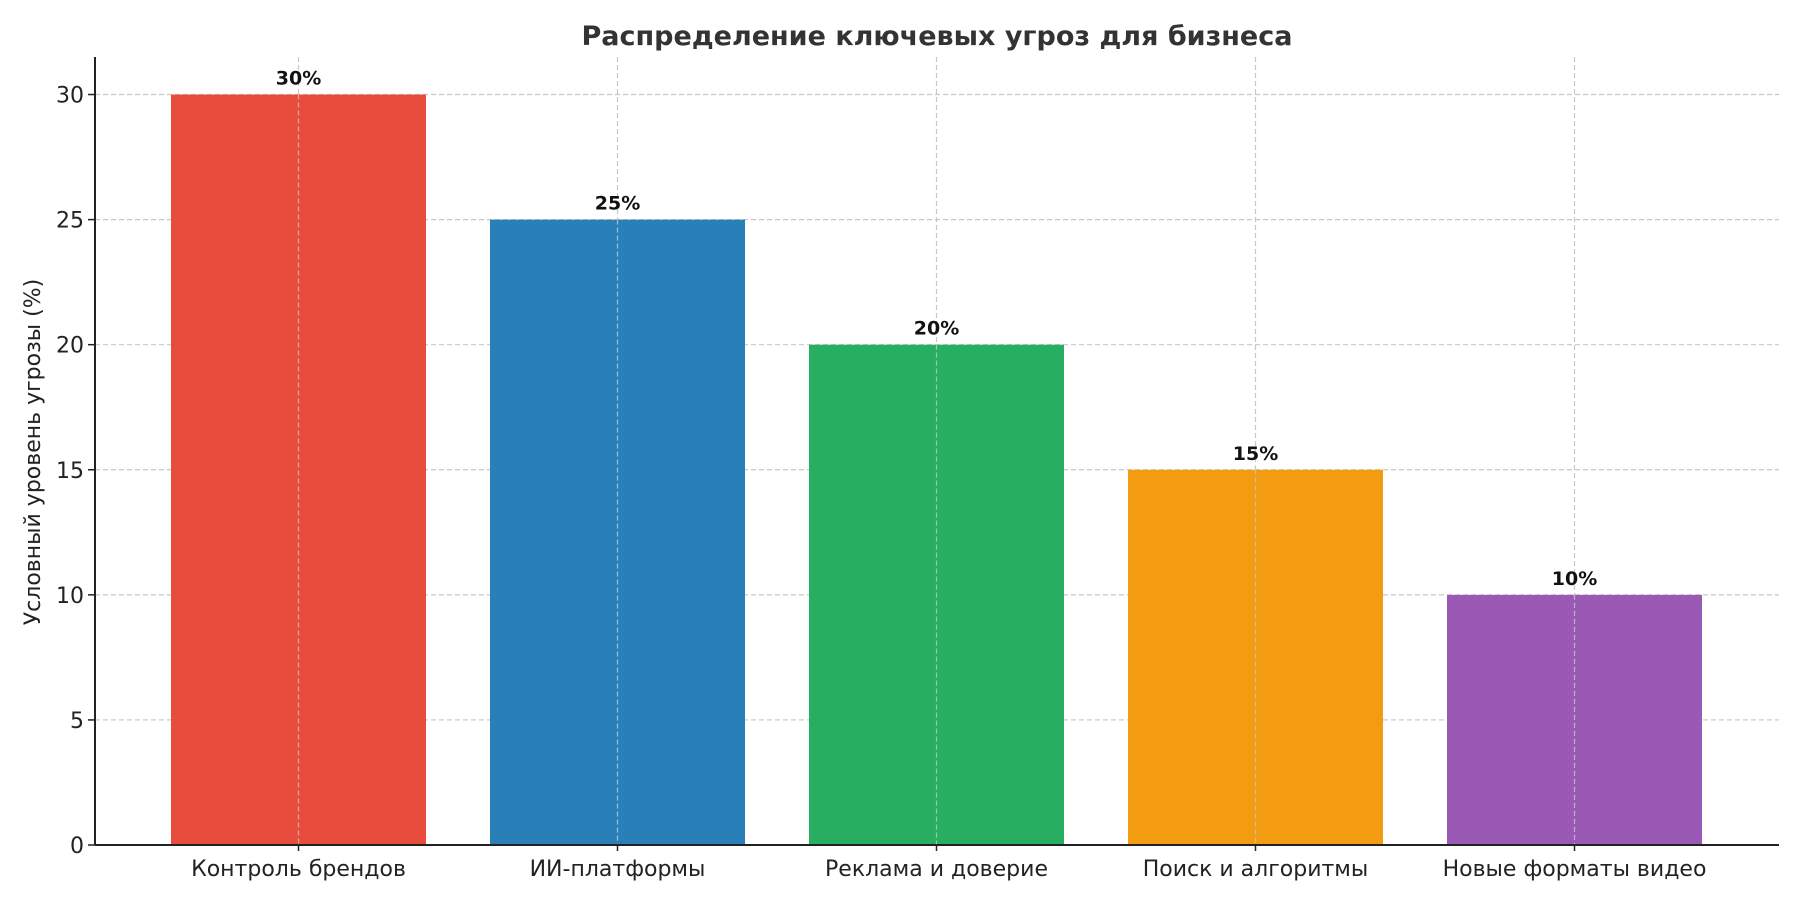 This screenshot has height=904, width=1800. Describe the element at coordinates (70, 596) in the screenshot. I see `y-tick-label: 10` at that location.